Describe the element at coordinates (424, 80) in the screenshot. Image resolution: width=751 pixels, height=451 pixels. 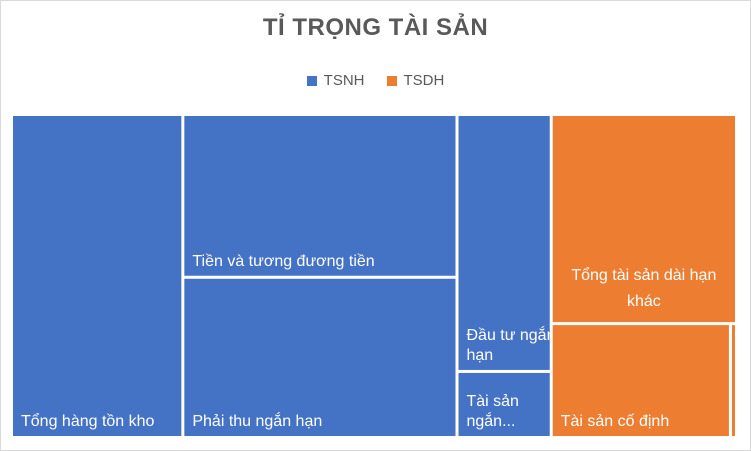
I see `legend-label-tsdh: TSDH` at that location.